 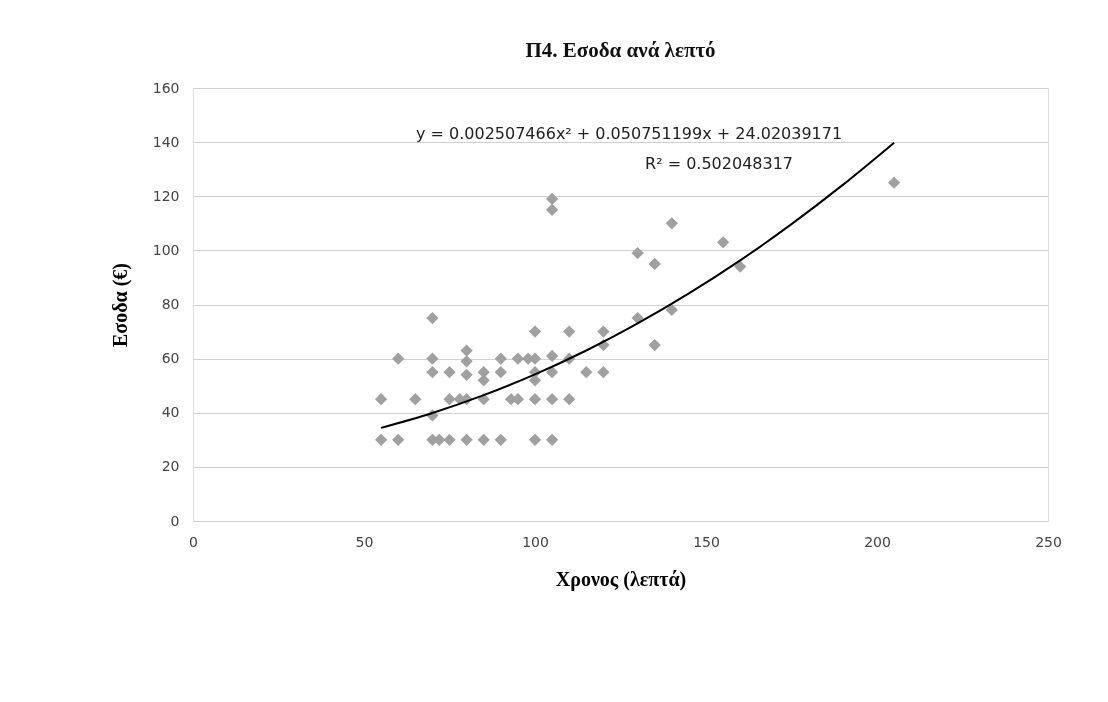 What do you see at coordinates (719, 163) in the screenshot?
I see `annotation: R² = 0.502048317` at bounding box center [719, 163].